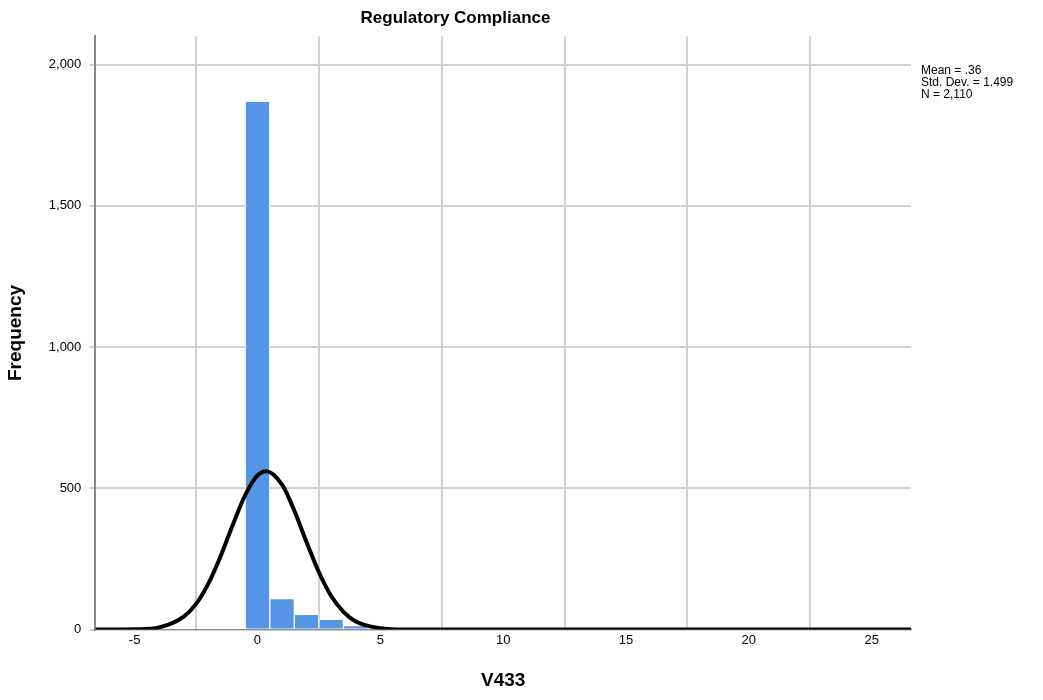 Image resolution: width=1043 pixels, height=700 pixels. I want to click on x-tick-label: 20, so click(749, 639).